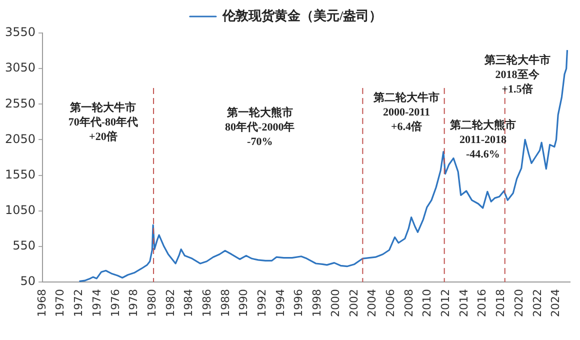 This screenshot has width=580, height=340. Describe the element at coordinates (20, 67) in the screenshot. I see `y-tick-label: 3050` at that location.